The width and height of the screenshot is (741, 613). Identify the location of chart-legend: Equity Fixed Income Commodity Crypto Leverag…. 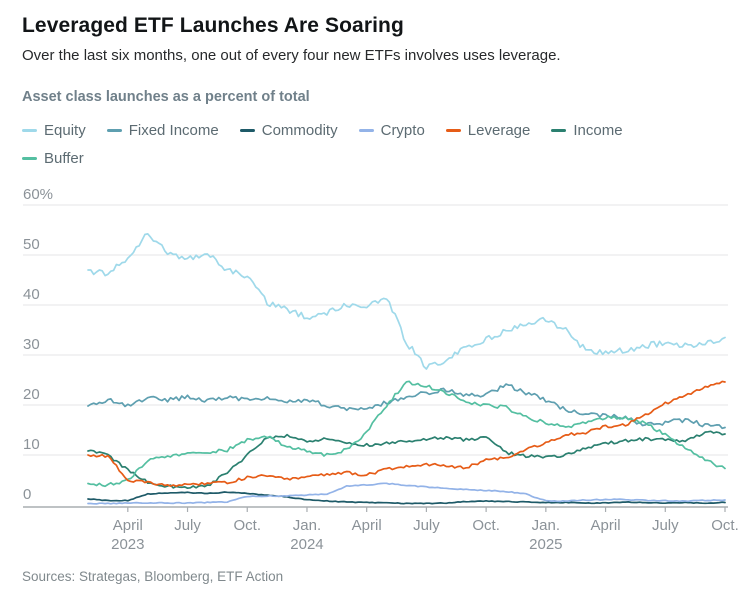
(349, 144).